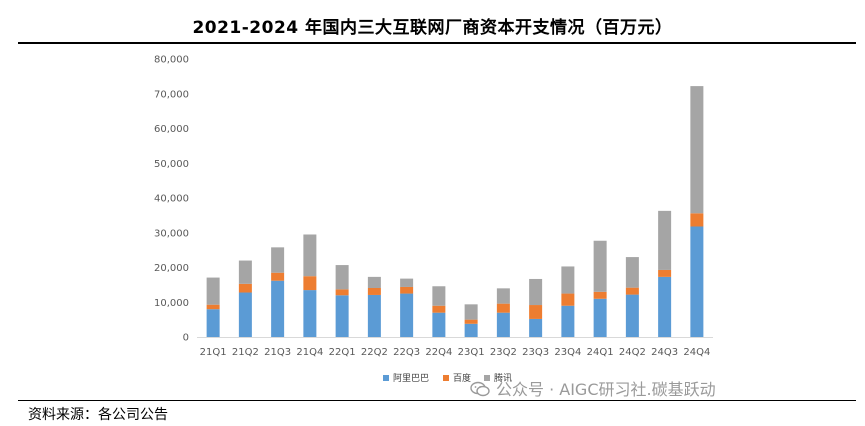 Image resolution: width=865 pixels, height=426 pixels. Describe the element at coordinates (213, 352) in the screenshot. I see `x-tick-label: 21Q1` at that location.